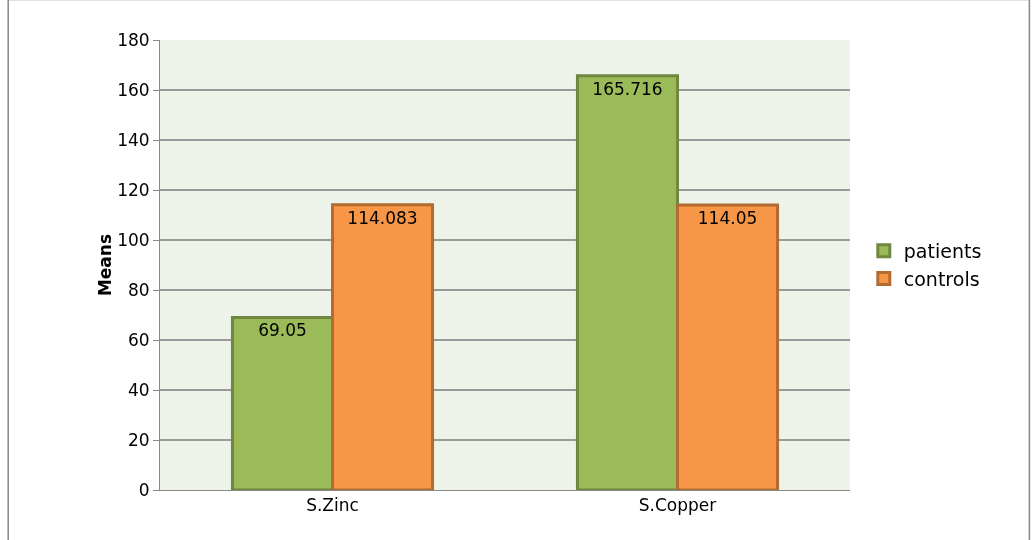 Image resolution: width=1035 pixels, height=540 pixels. I want to click on y-axis-title: Means, so click(105, 265).